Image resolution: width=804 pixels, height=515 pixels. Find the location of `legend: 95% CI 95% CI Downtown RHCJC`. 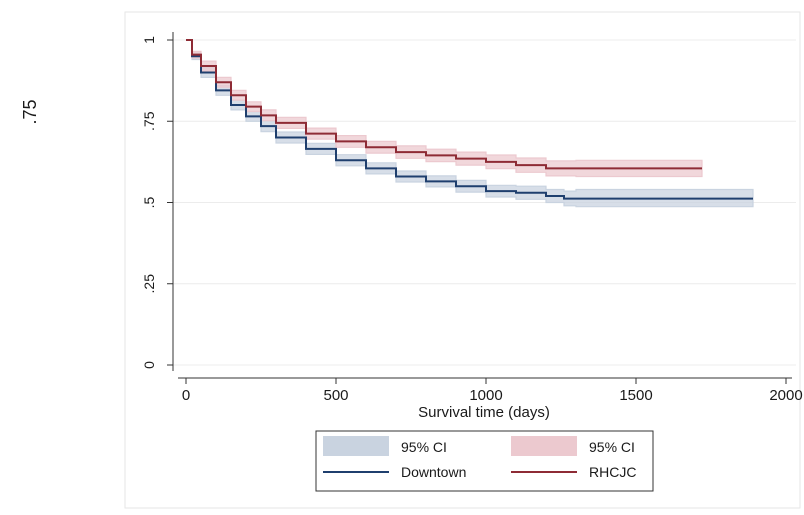

legend: 95% CI 95% CI Downtown RHCJC is located at coordinates (484, 461).